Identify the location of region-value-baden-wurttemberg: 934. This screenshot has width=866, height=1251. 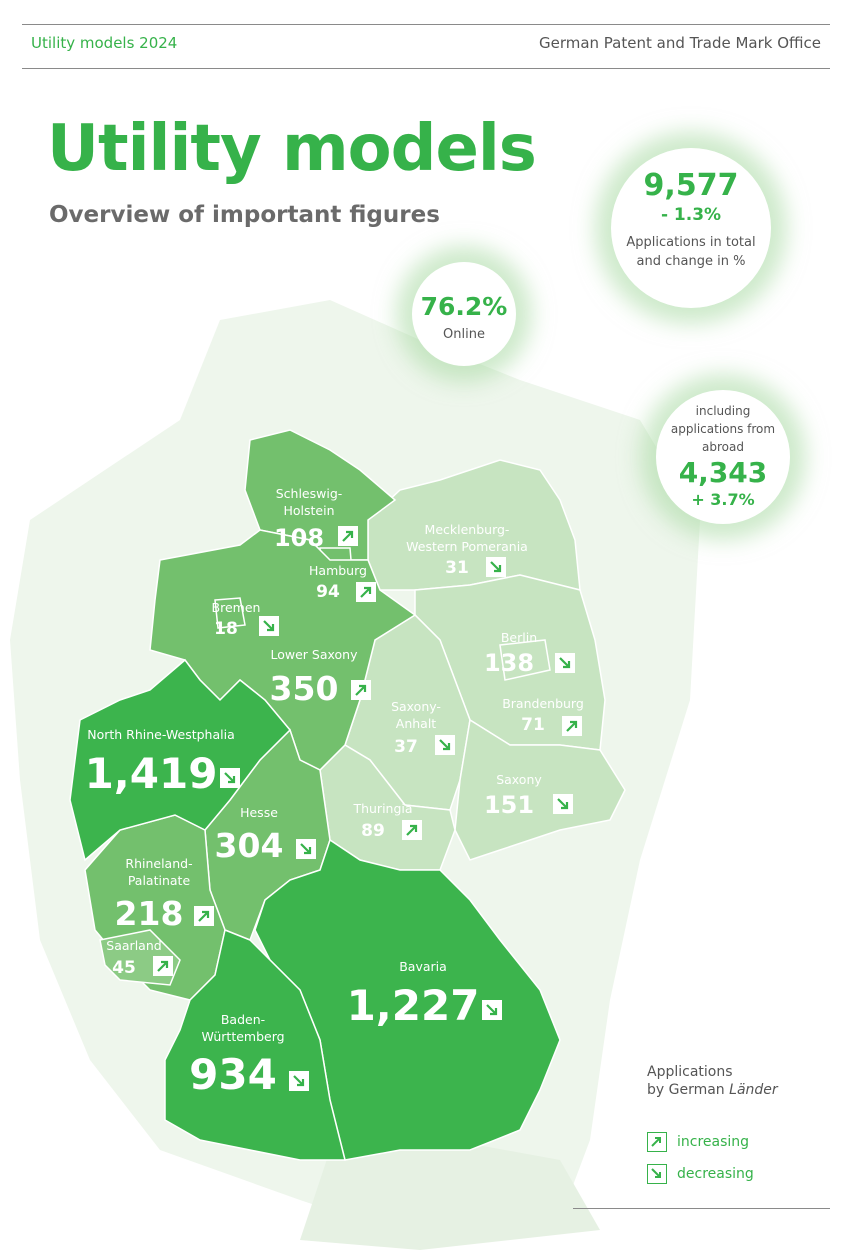
(233, 1074).